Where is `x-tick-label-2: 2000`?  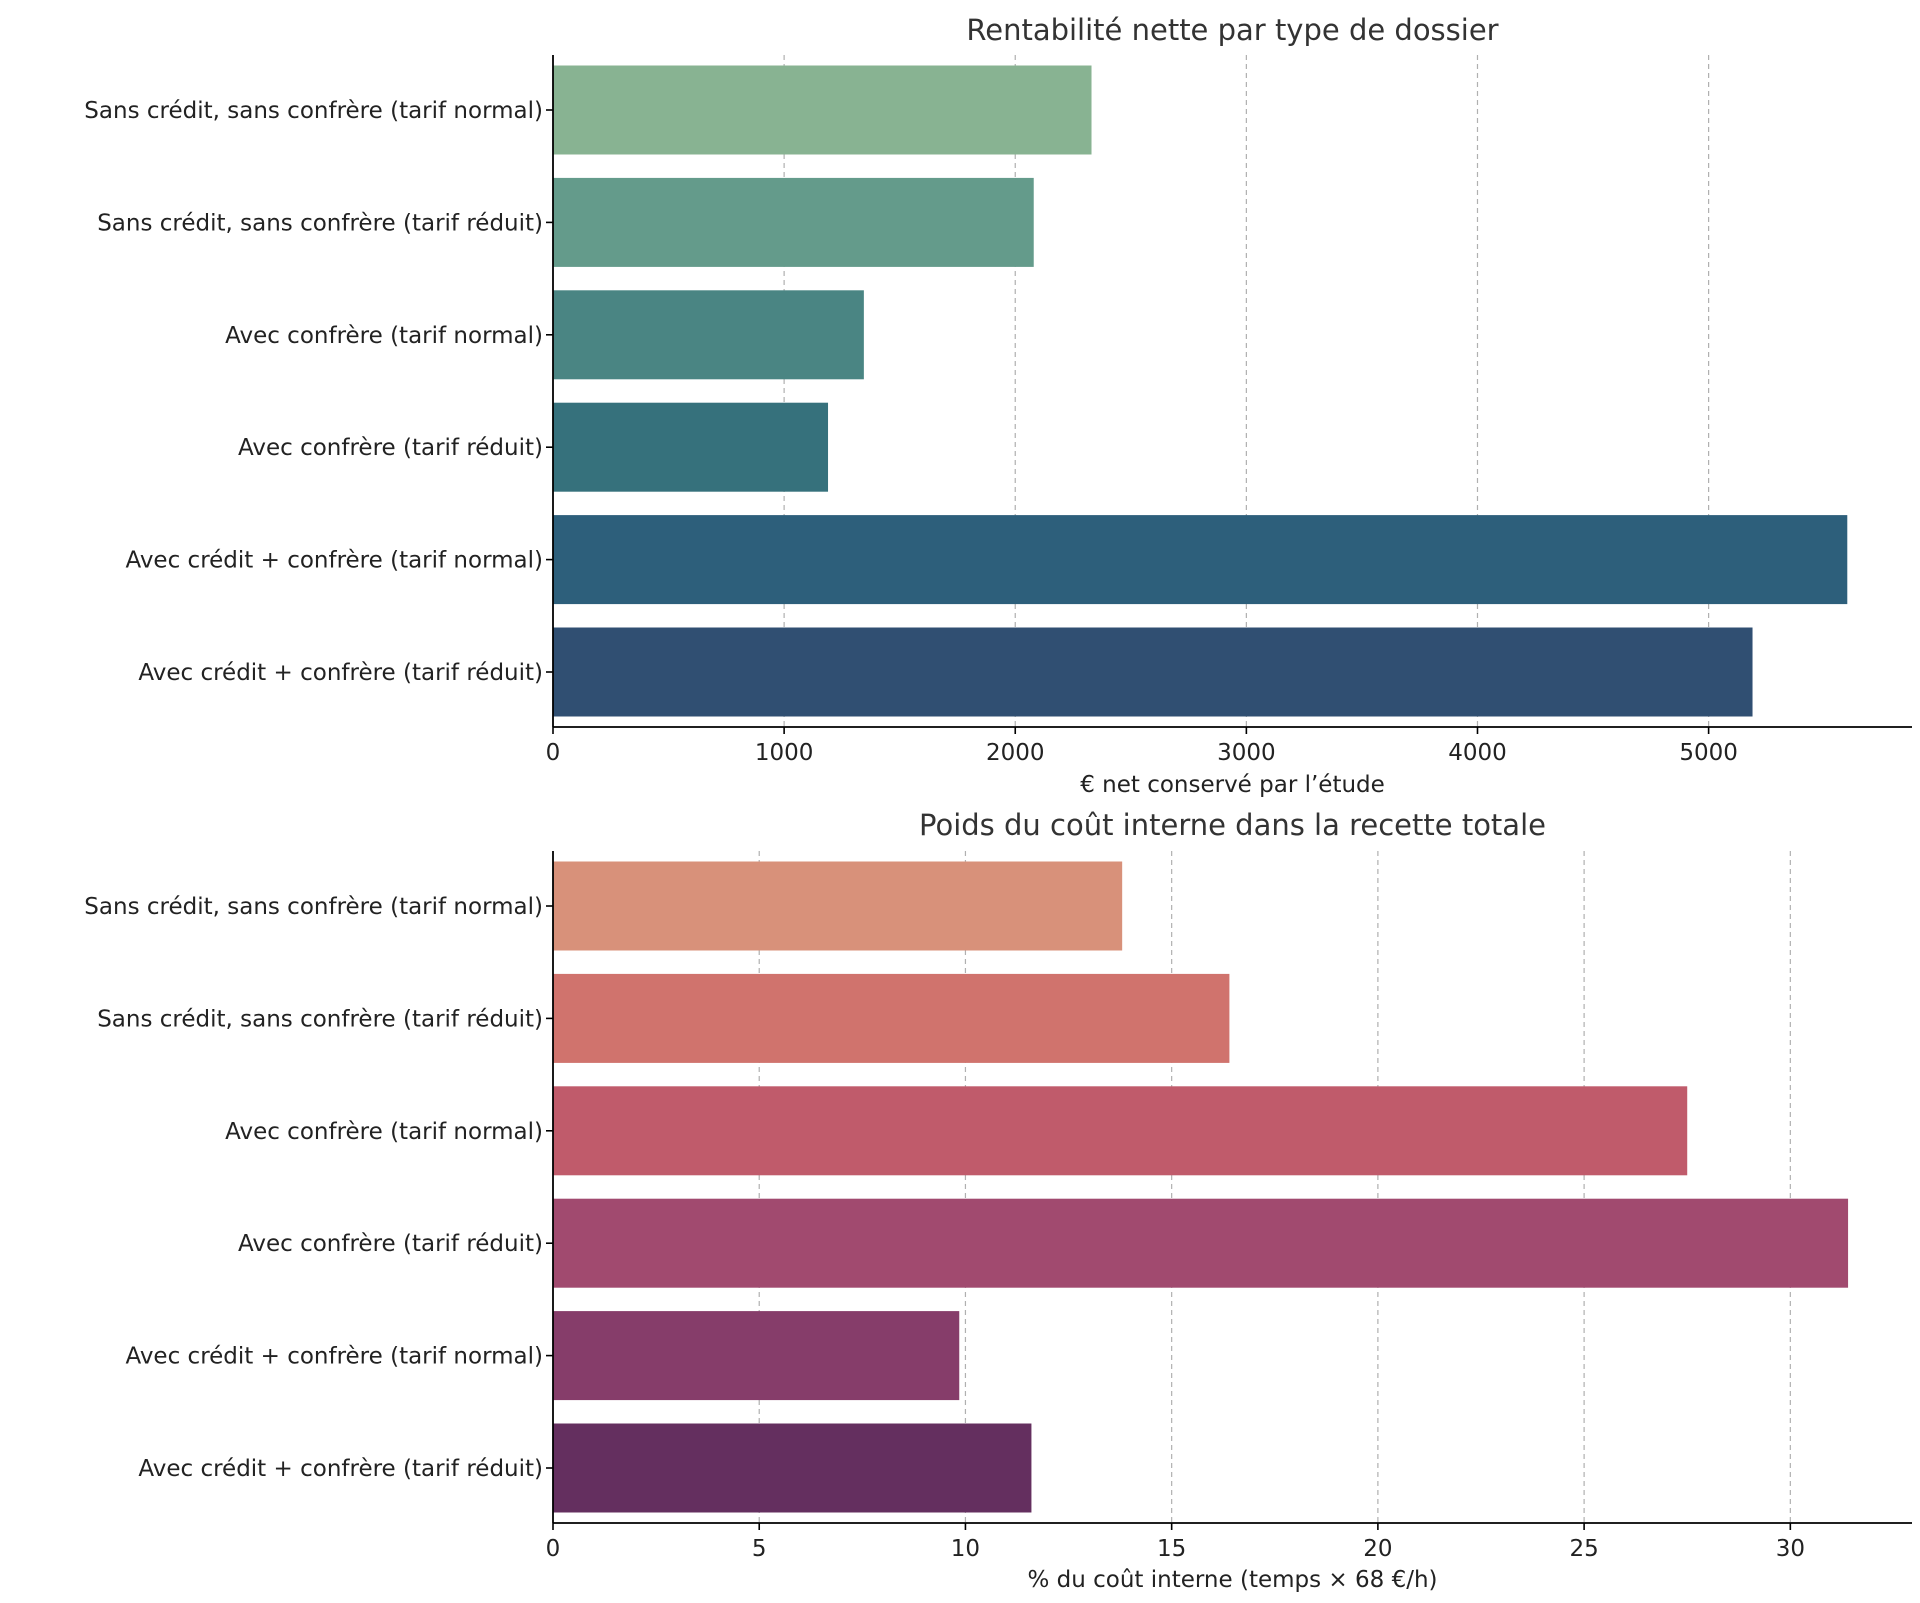 x-tick-label-2: 2000 is located at coordinates (1015, 753).